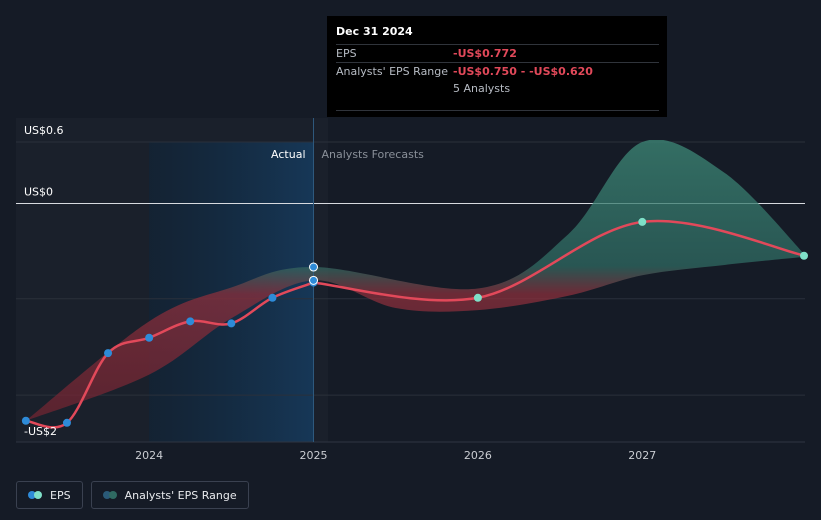 The height and width of the screenshot is (520, 821). What do you see at coordinates (523, 71) in the screenshot?
I see `tooltip-range-value: -US$0.750 - -US$0.620` at bounding box center [523, 71].